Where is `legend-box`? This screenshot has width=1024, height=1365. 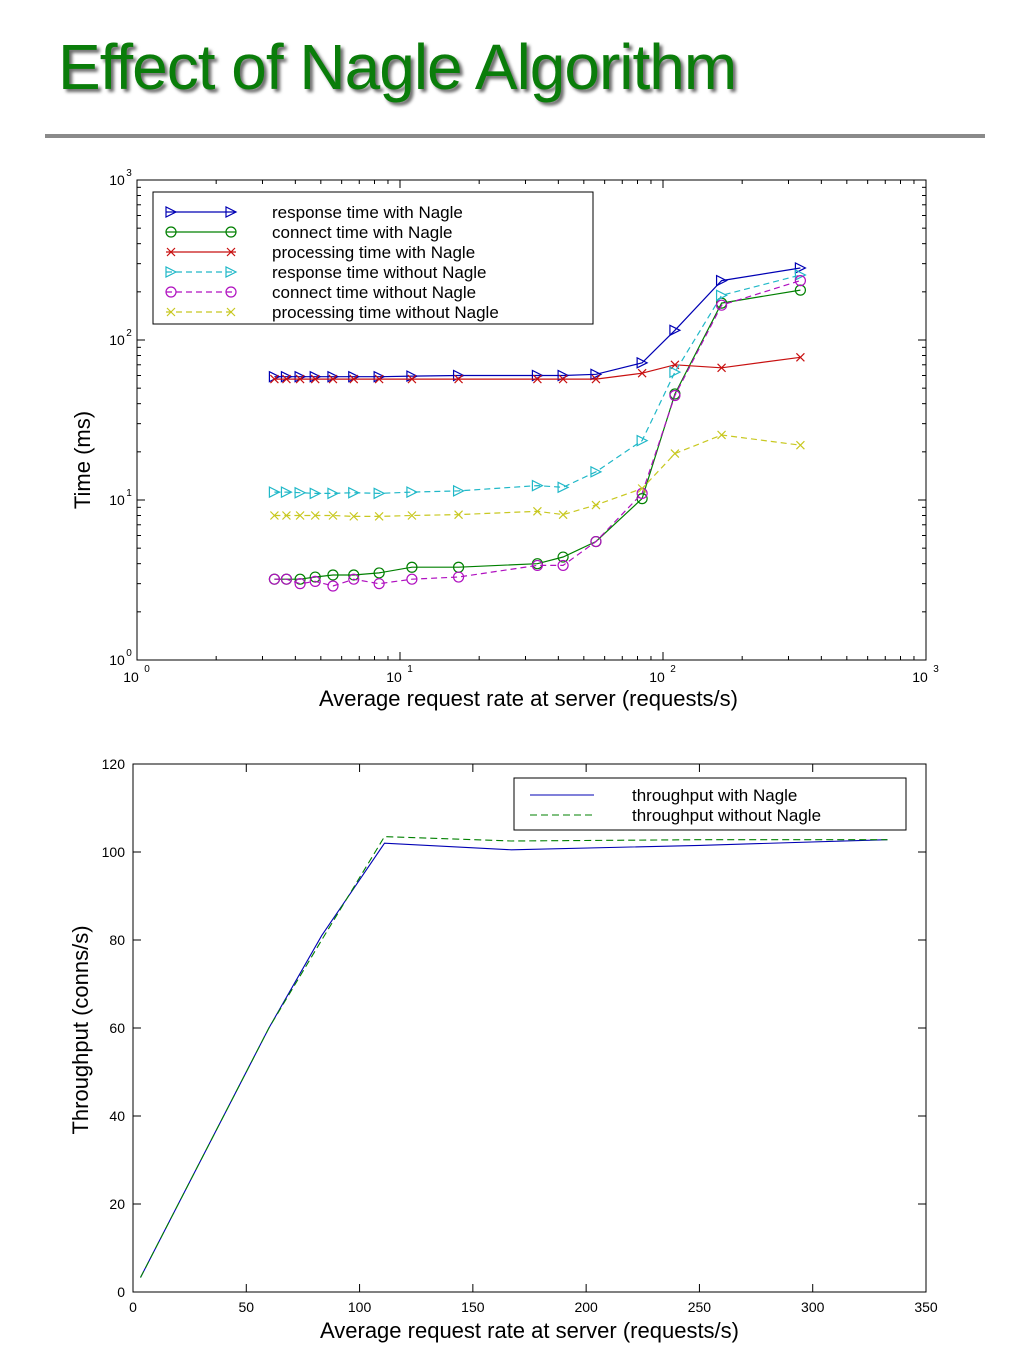 legend-box is located at coordinates (710, 804).